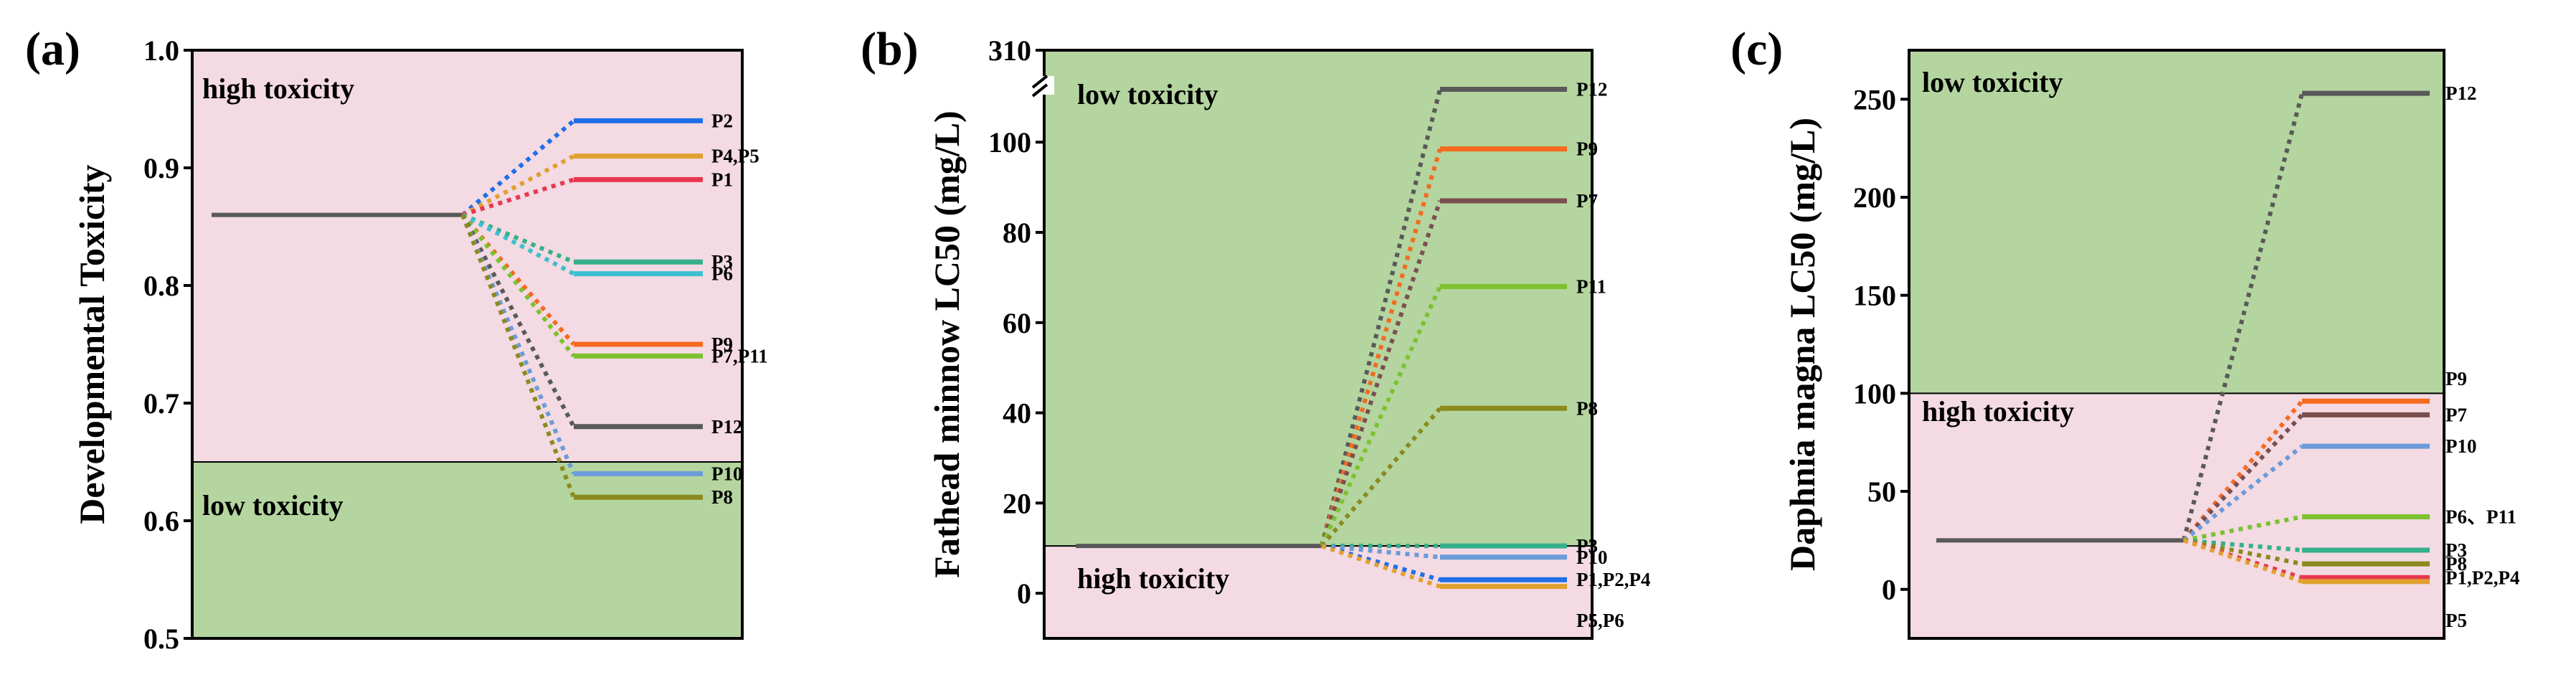 This screenshot has width=2576, height=685. What do you see at coordinates (1017, 323) in the screenshot?
I see `y-tick-label: 60` at bounding box center [1017, 323].